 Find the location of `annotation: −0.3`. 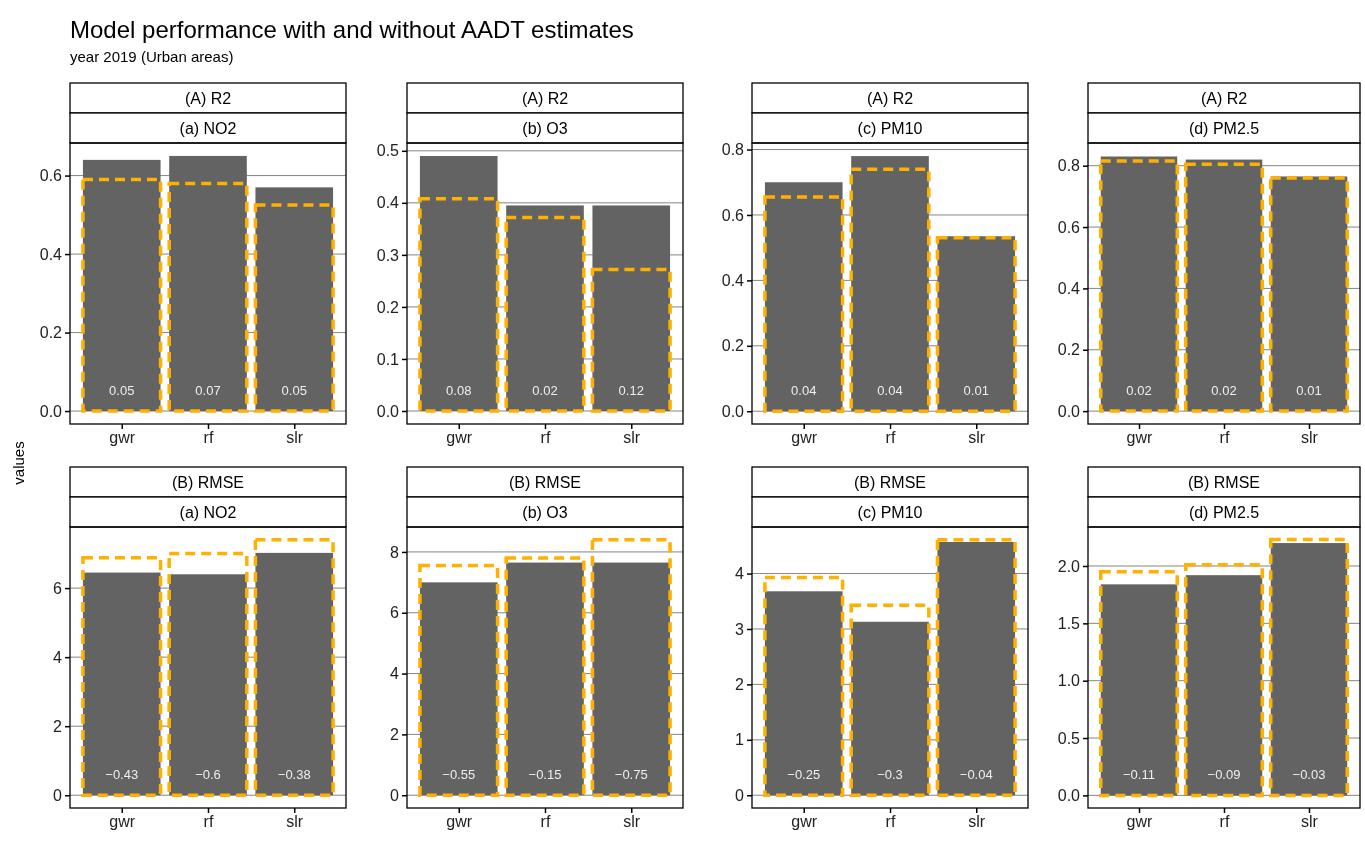

annotation: −0.3 is located at coordinates (890, 774).